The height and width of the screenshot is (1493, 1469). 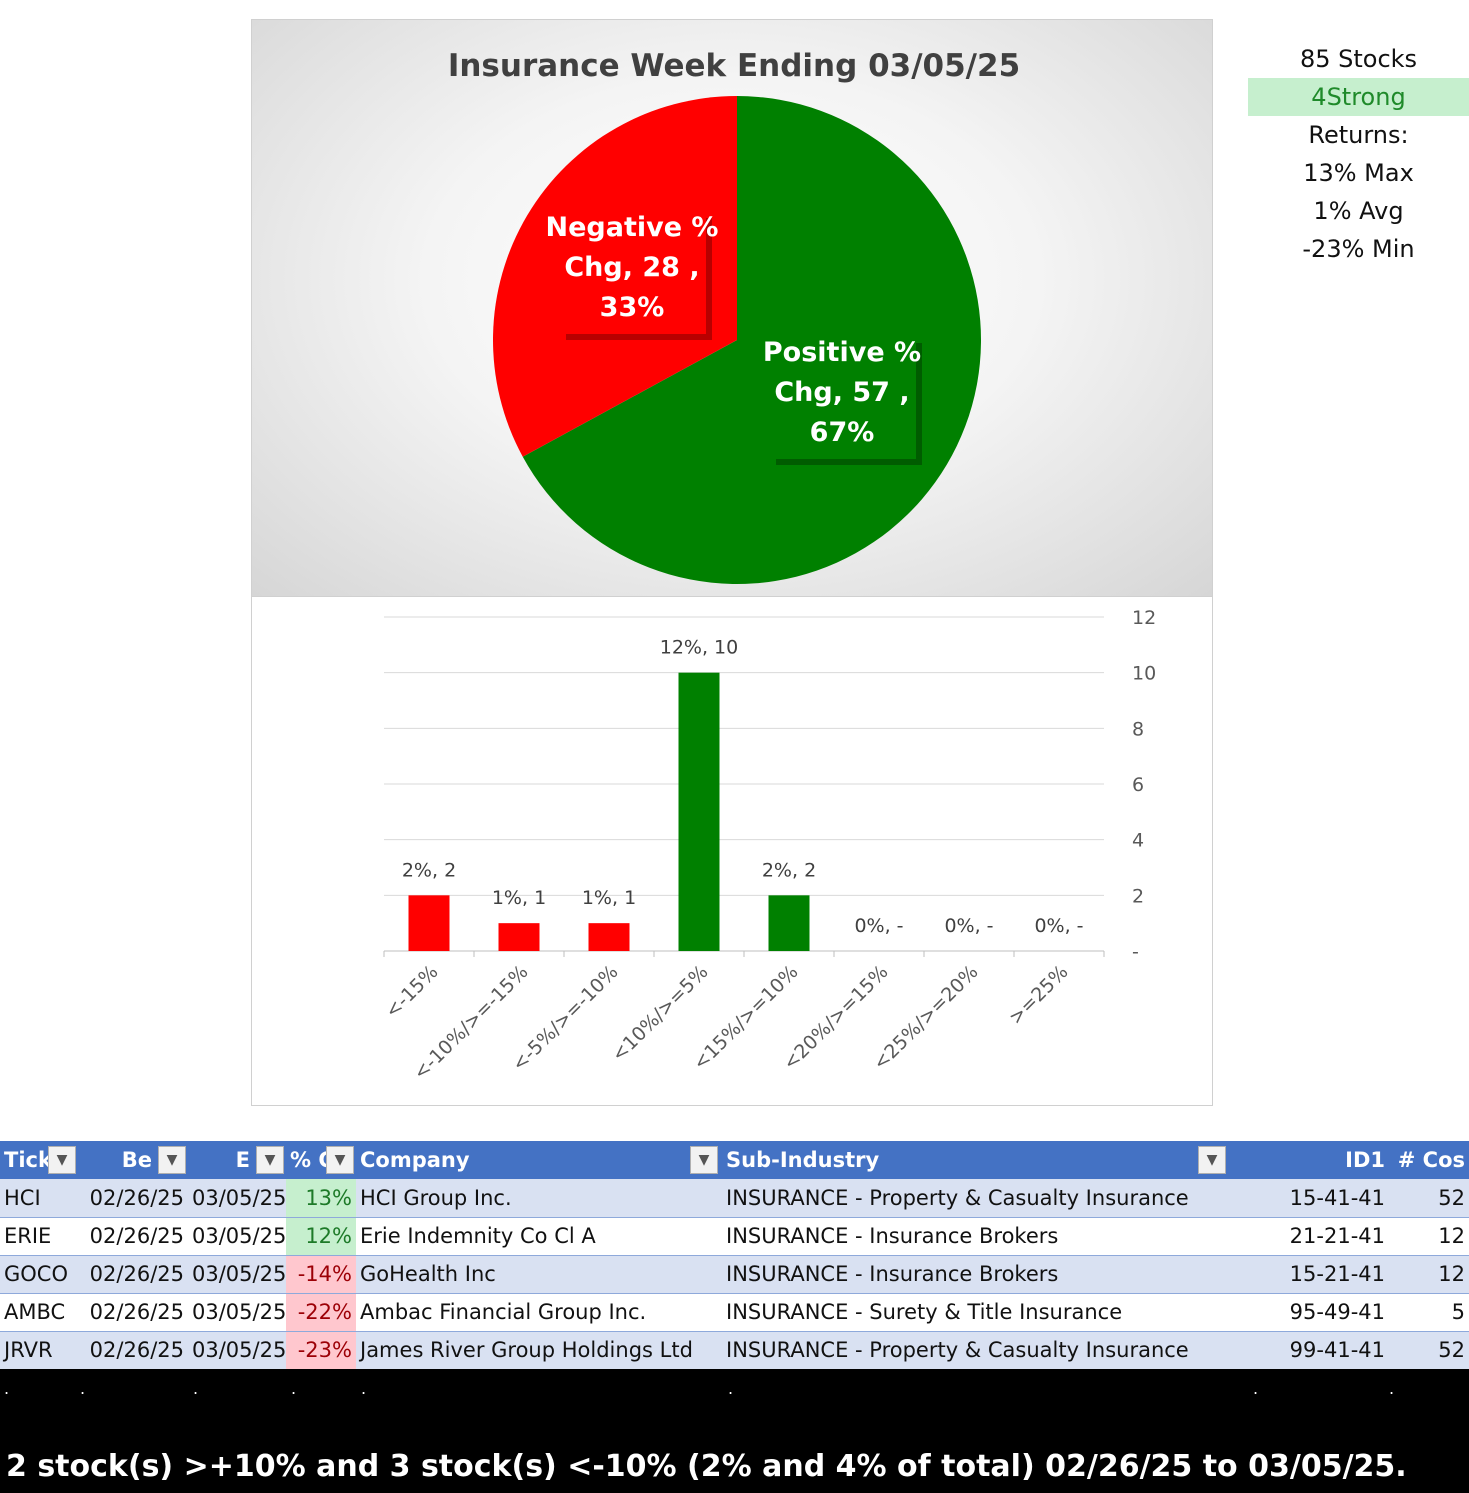 What do you see at coordinates (803, 1160) in the screenshot?
I see `header-label: Sub-Industry` at bounding box center [803, 1160].